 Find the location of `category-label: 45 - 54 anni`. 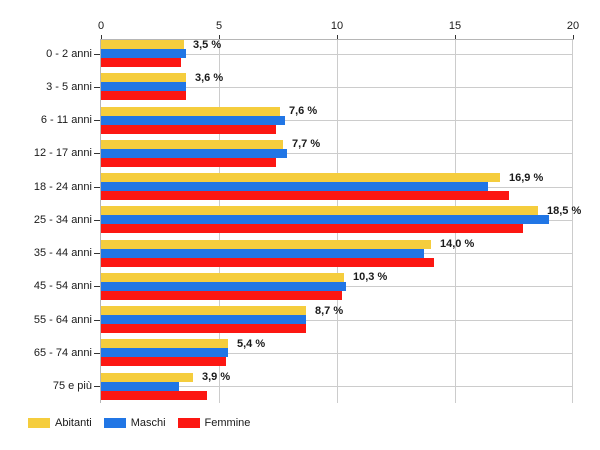

category-label: 45 - 54 anni is located at coordinates (62, 286).